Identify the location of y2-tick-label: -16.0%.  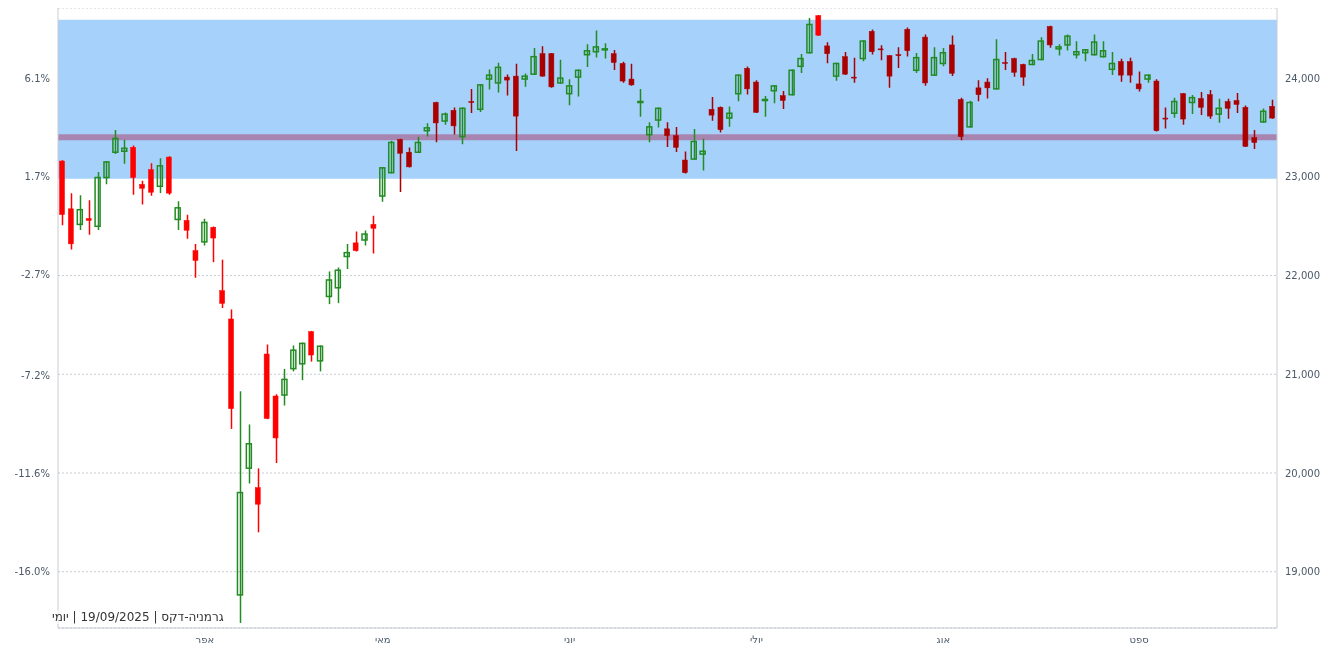
(32, 572).